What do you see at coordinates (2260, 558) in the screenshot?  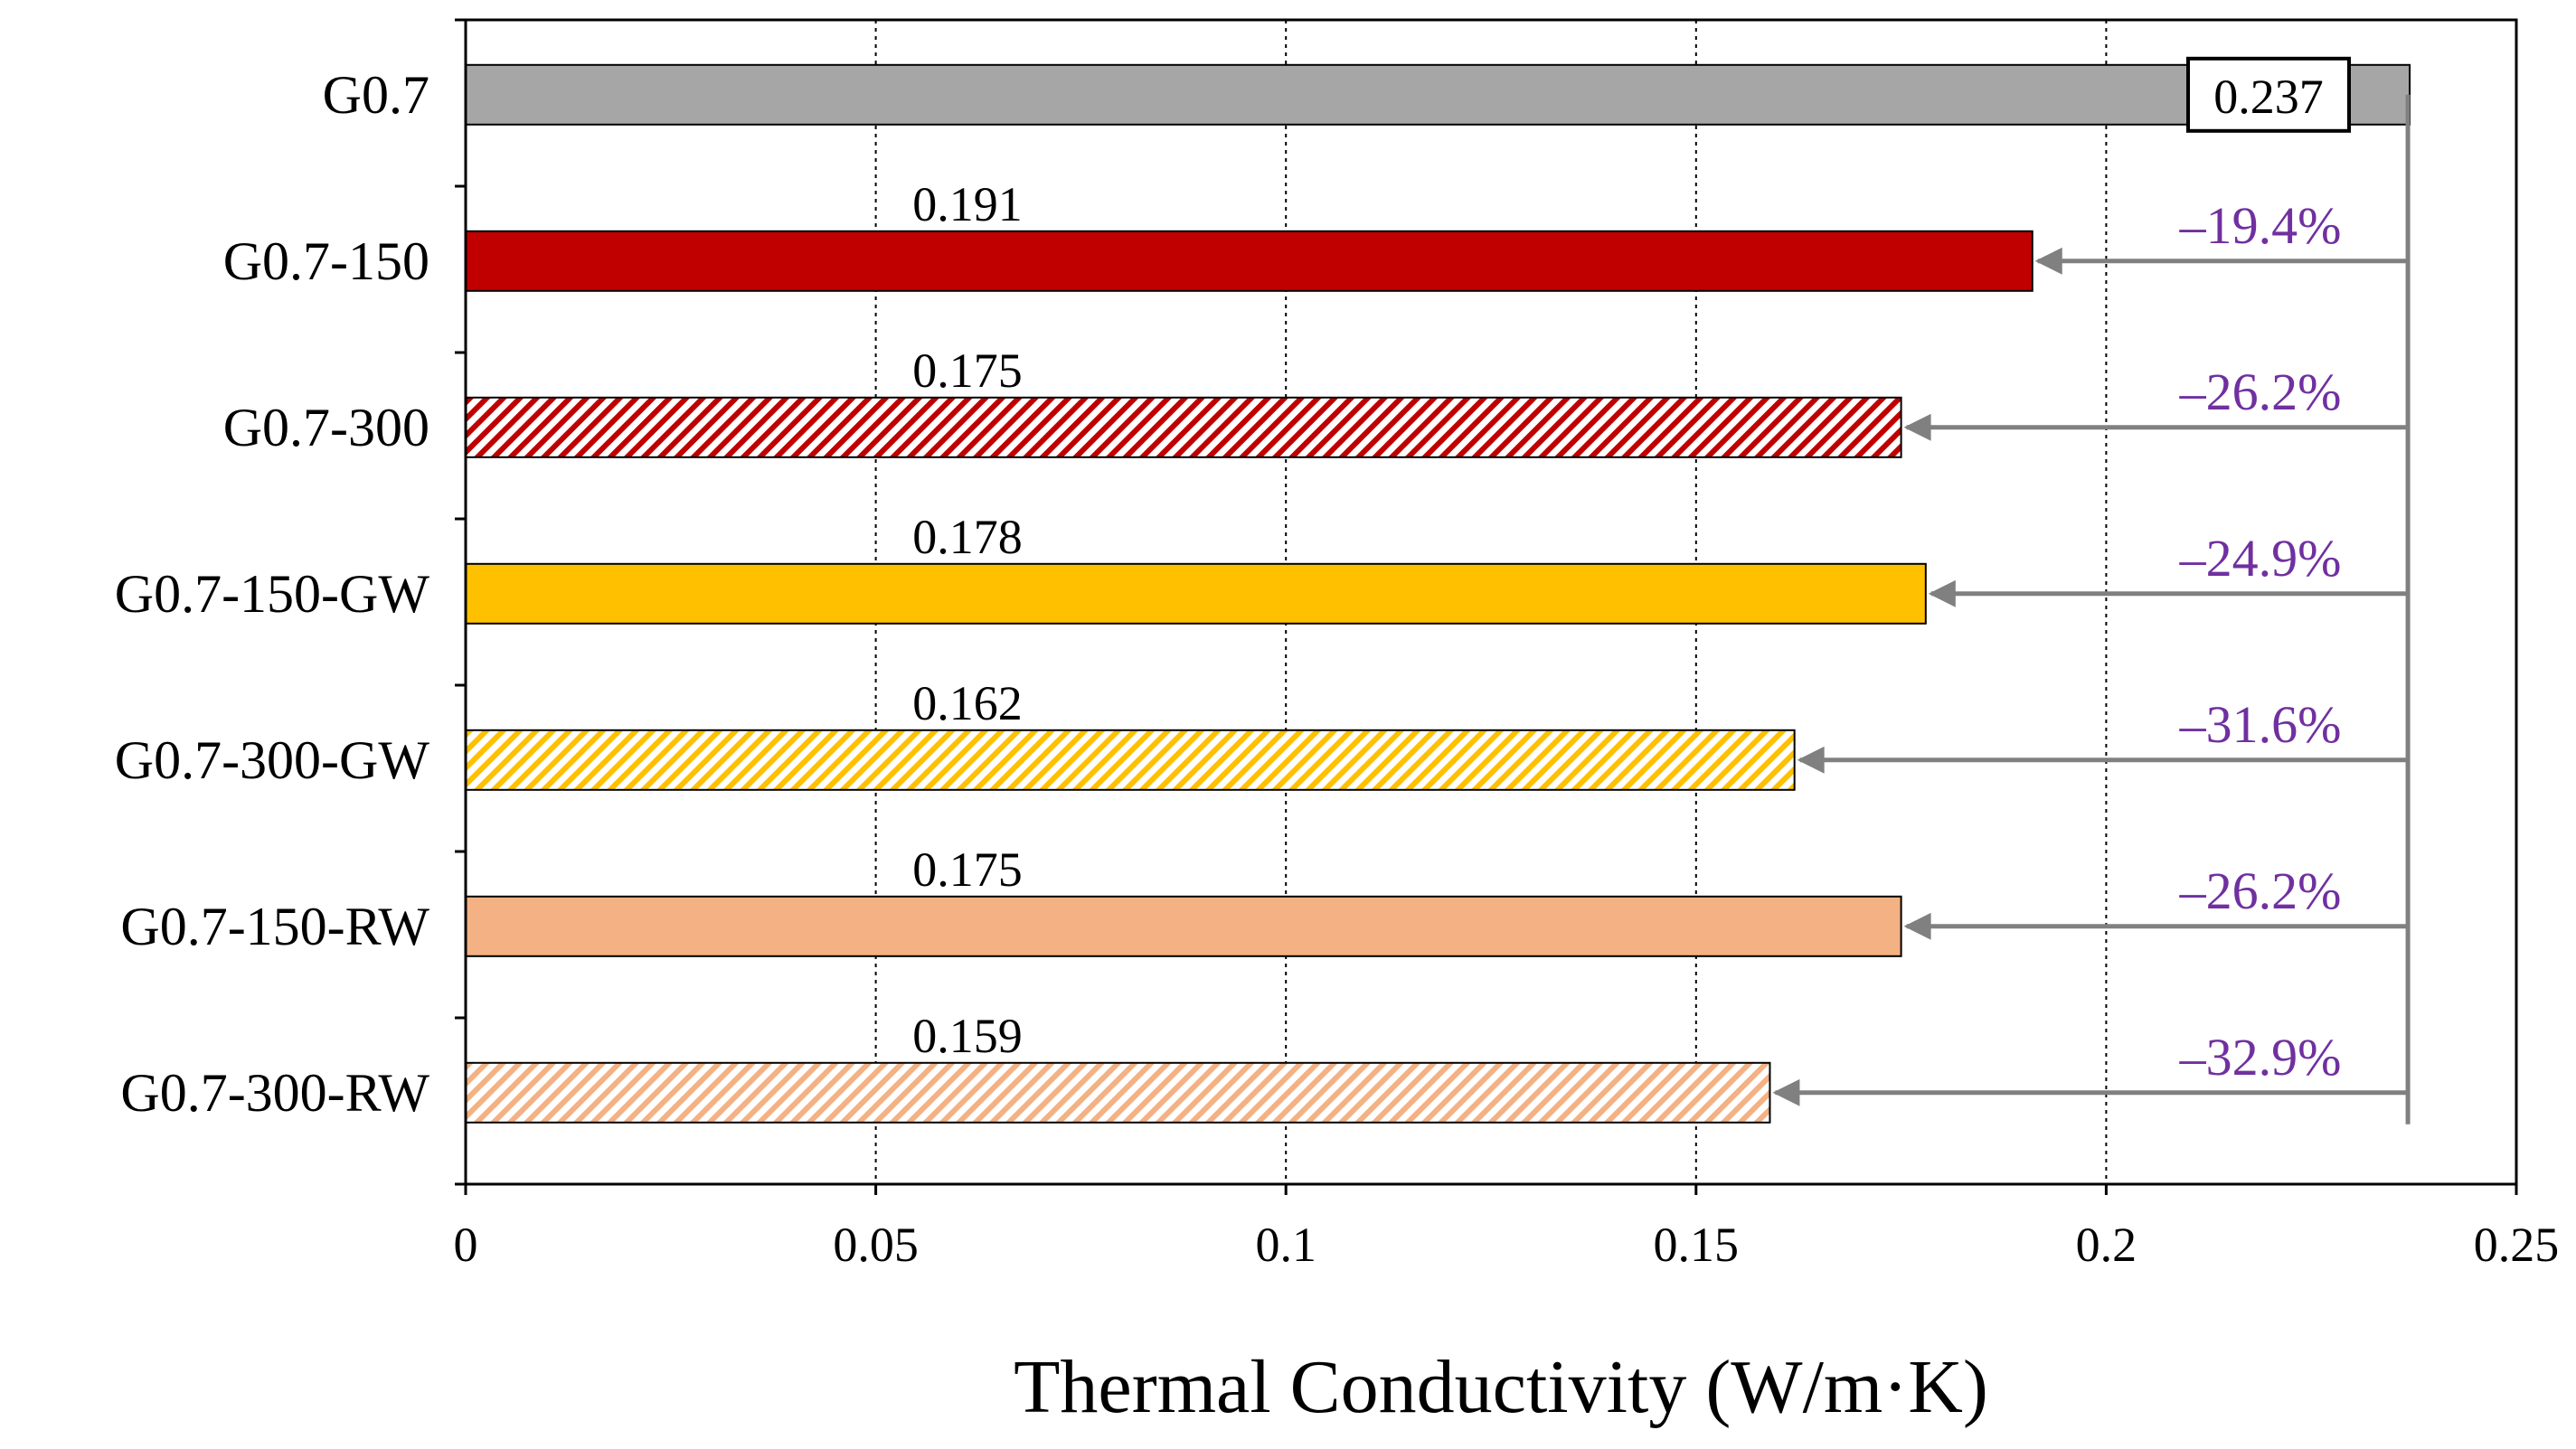 I see `percent-change-label: –24.9%` at bounding box center [2260, 558].